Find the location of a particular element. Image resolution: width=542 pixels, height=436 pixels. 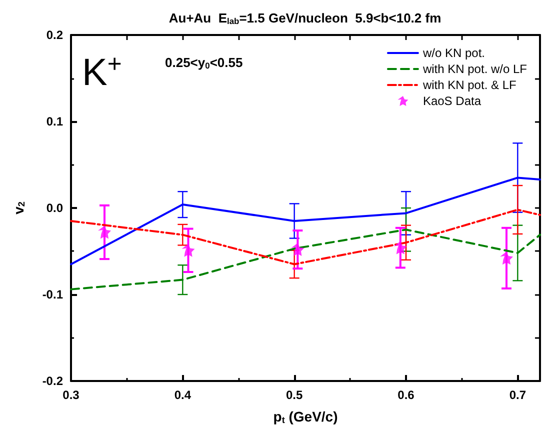

legend-label: with KN pot. & LF is located at coordinates (469, 85).